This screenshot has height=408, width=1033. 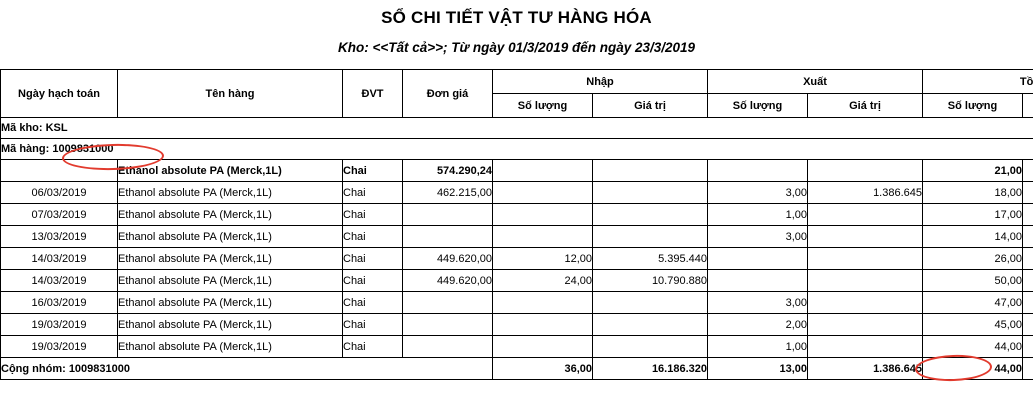 I want to click on header-price: Đơn giá, so click(x=448, y=94).